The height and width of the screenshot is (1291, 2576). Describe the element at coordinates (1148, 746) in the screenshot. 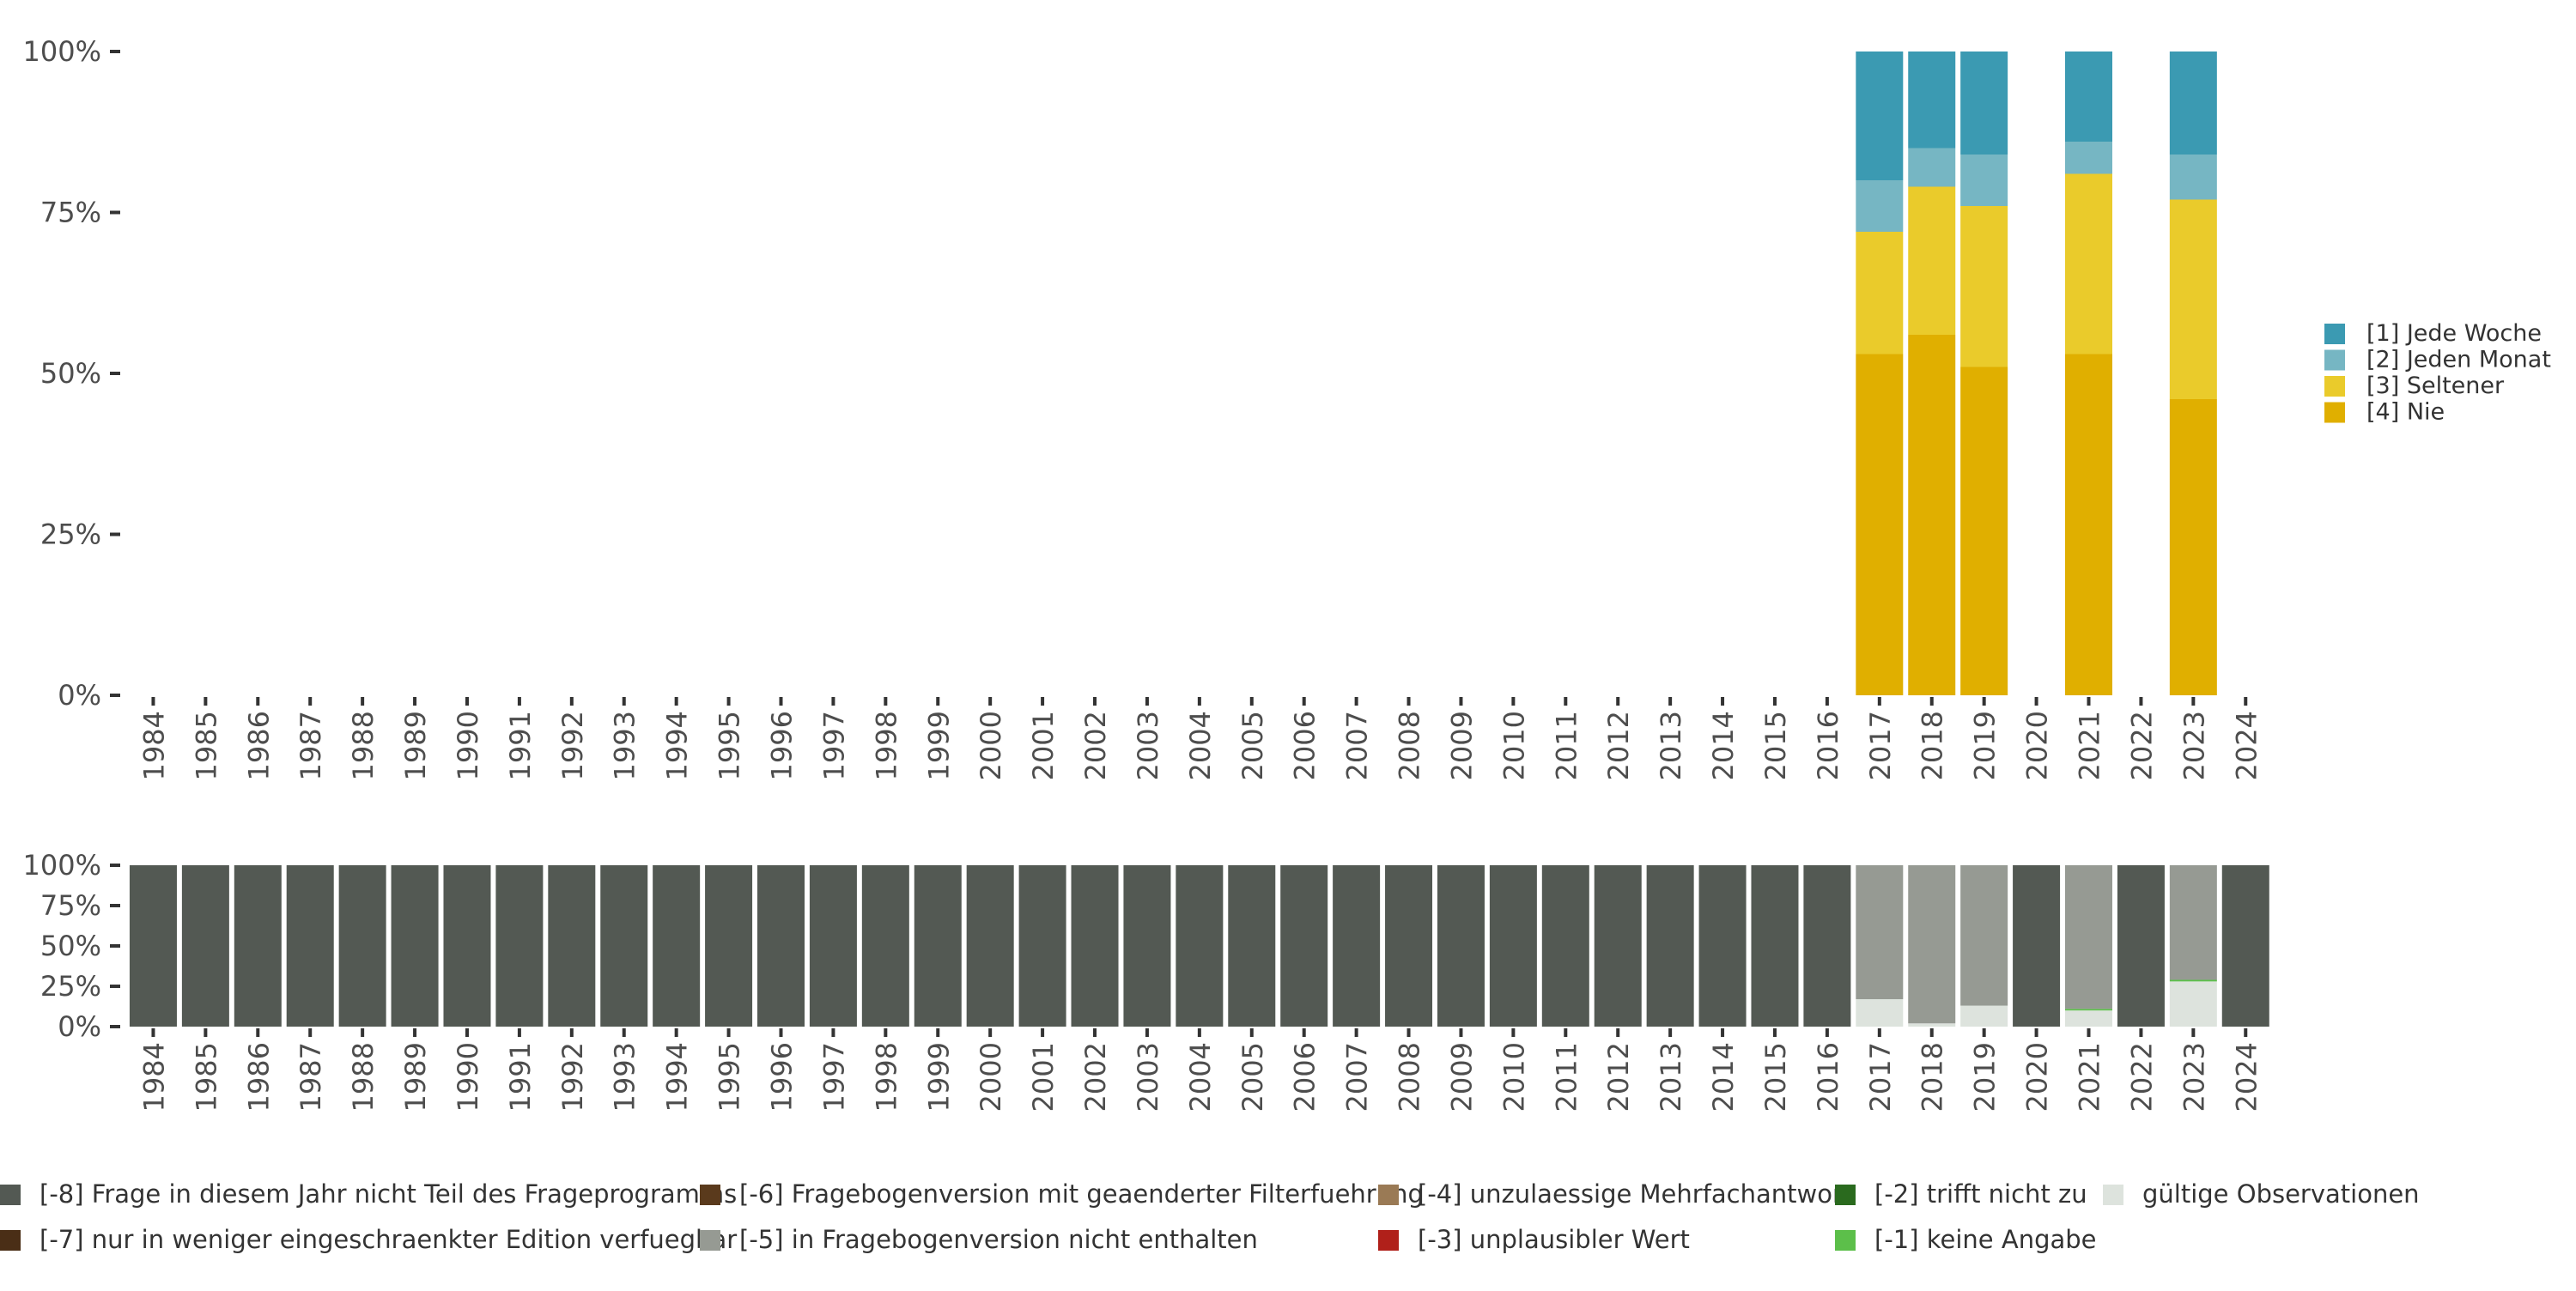

I see `top-x-tick-label: 2003` at that location.